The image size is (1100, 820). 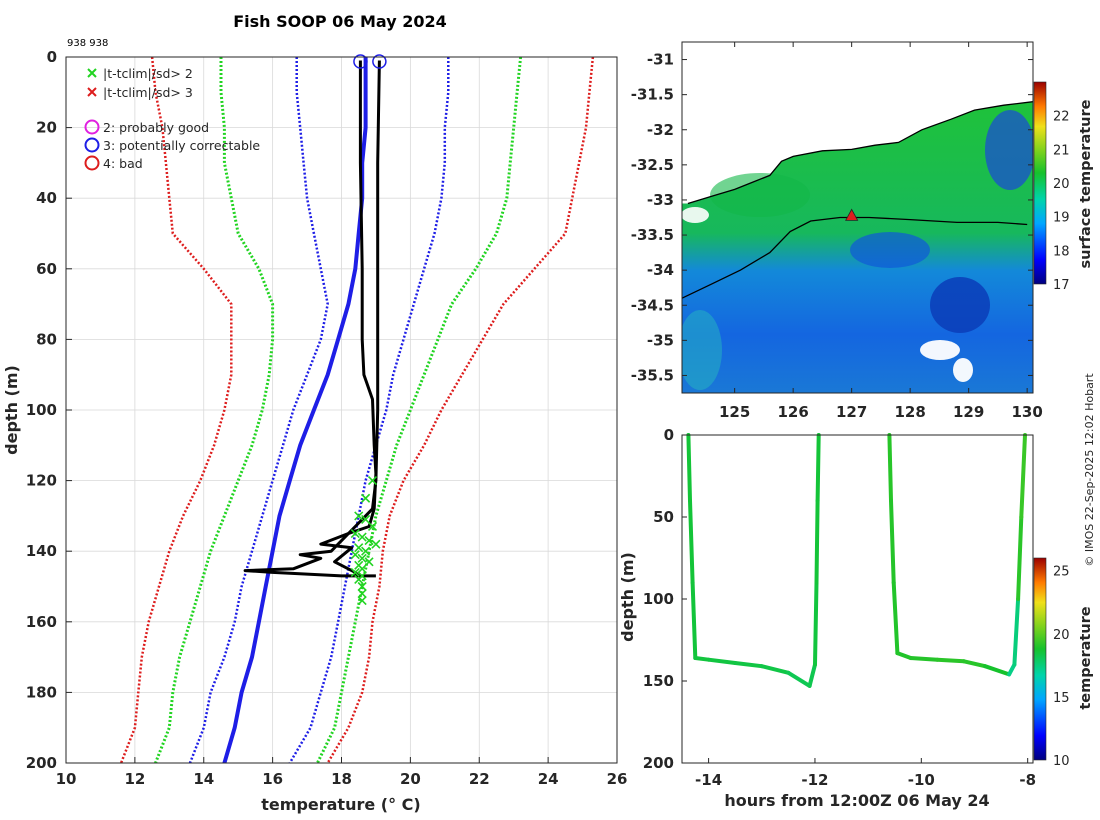 What do you see at coordinates (46, 198) in the screenshot?
I see `y-tick-label: 40` at bounding box center [46, 198].